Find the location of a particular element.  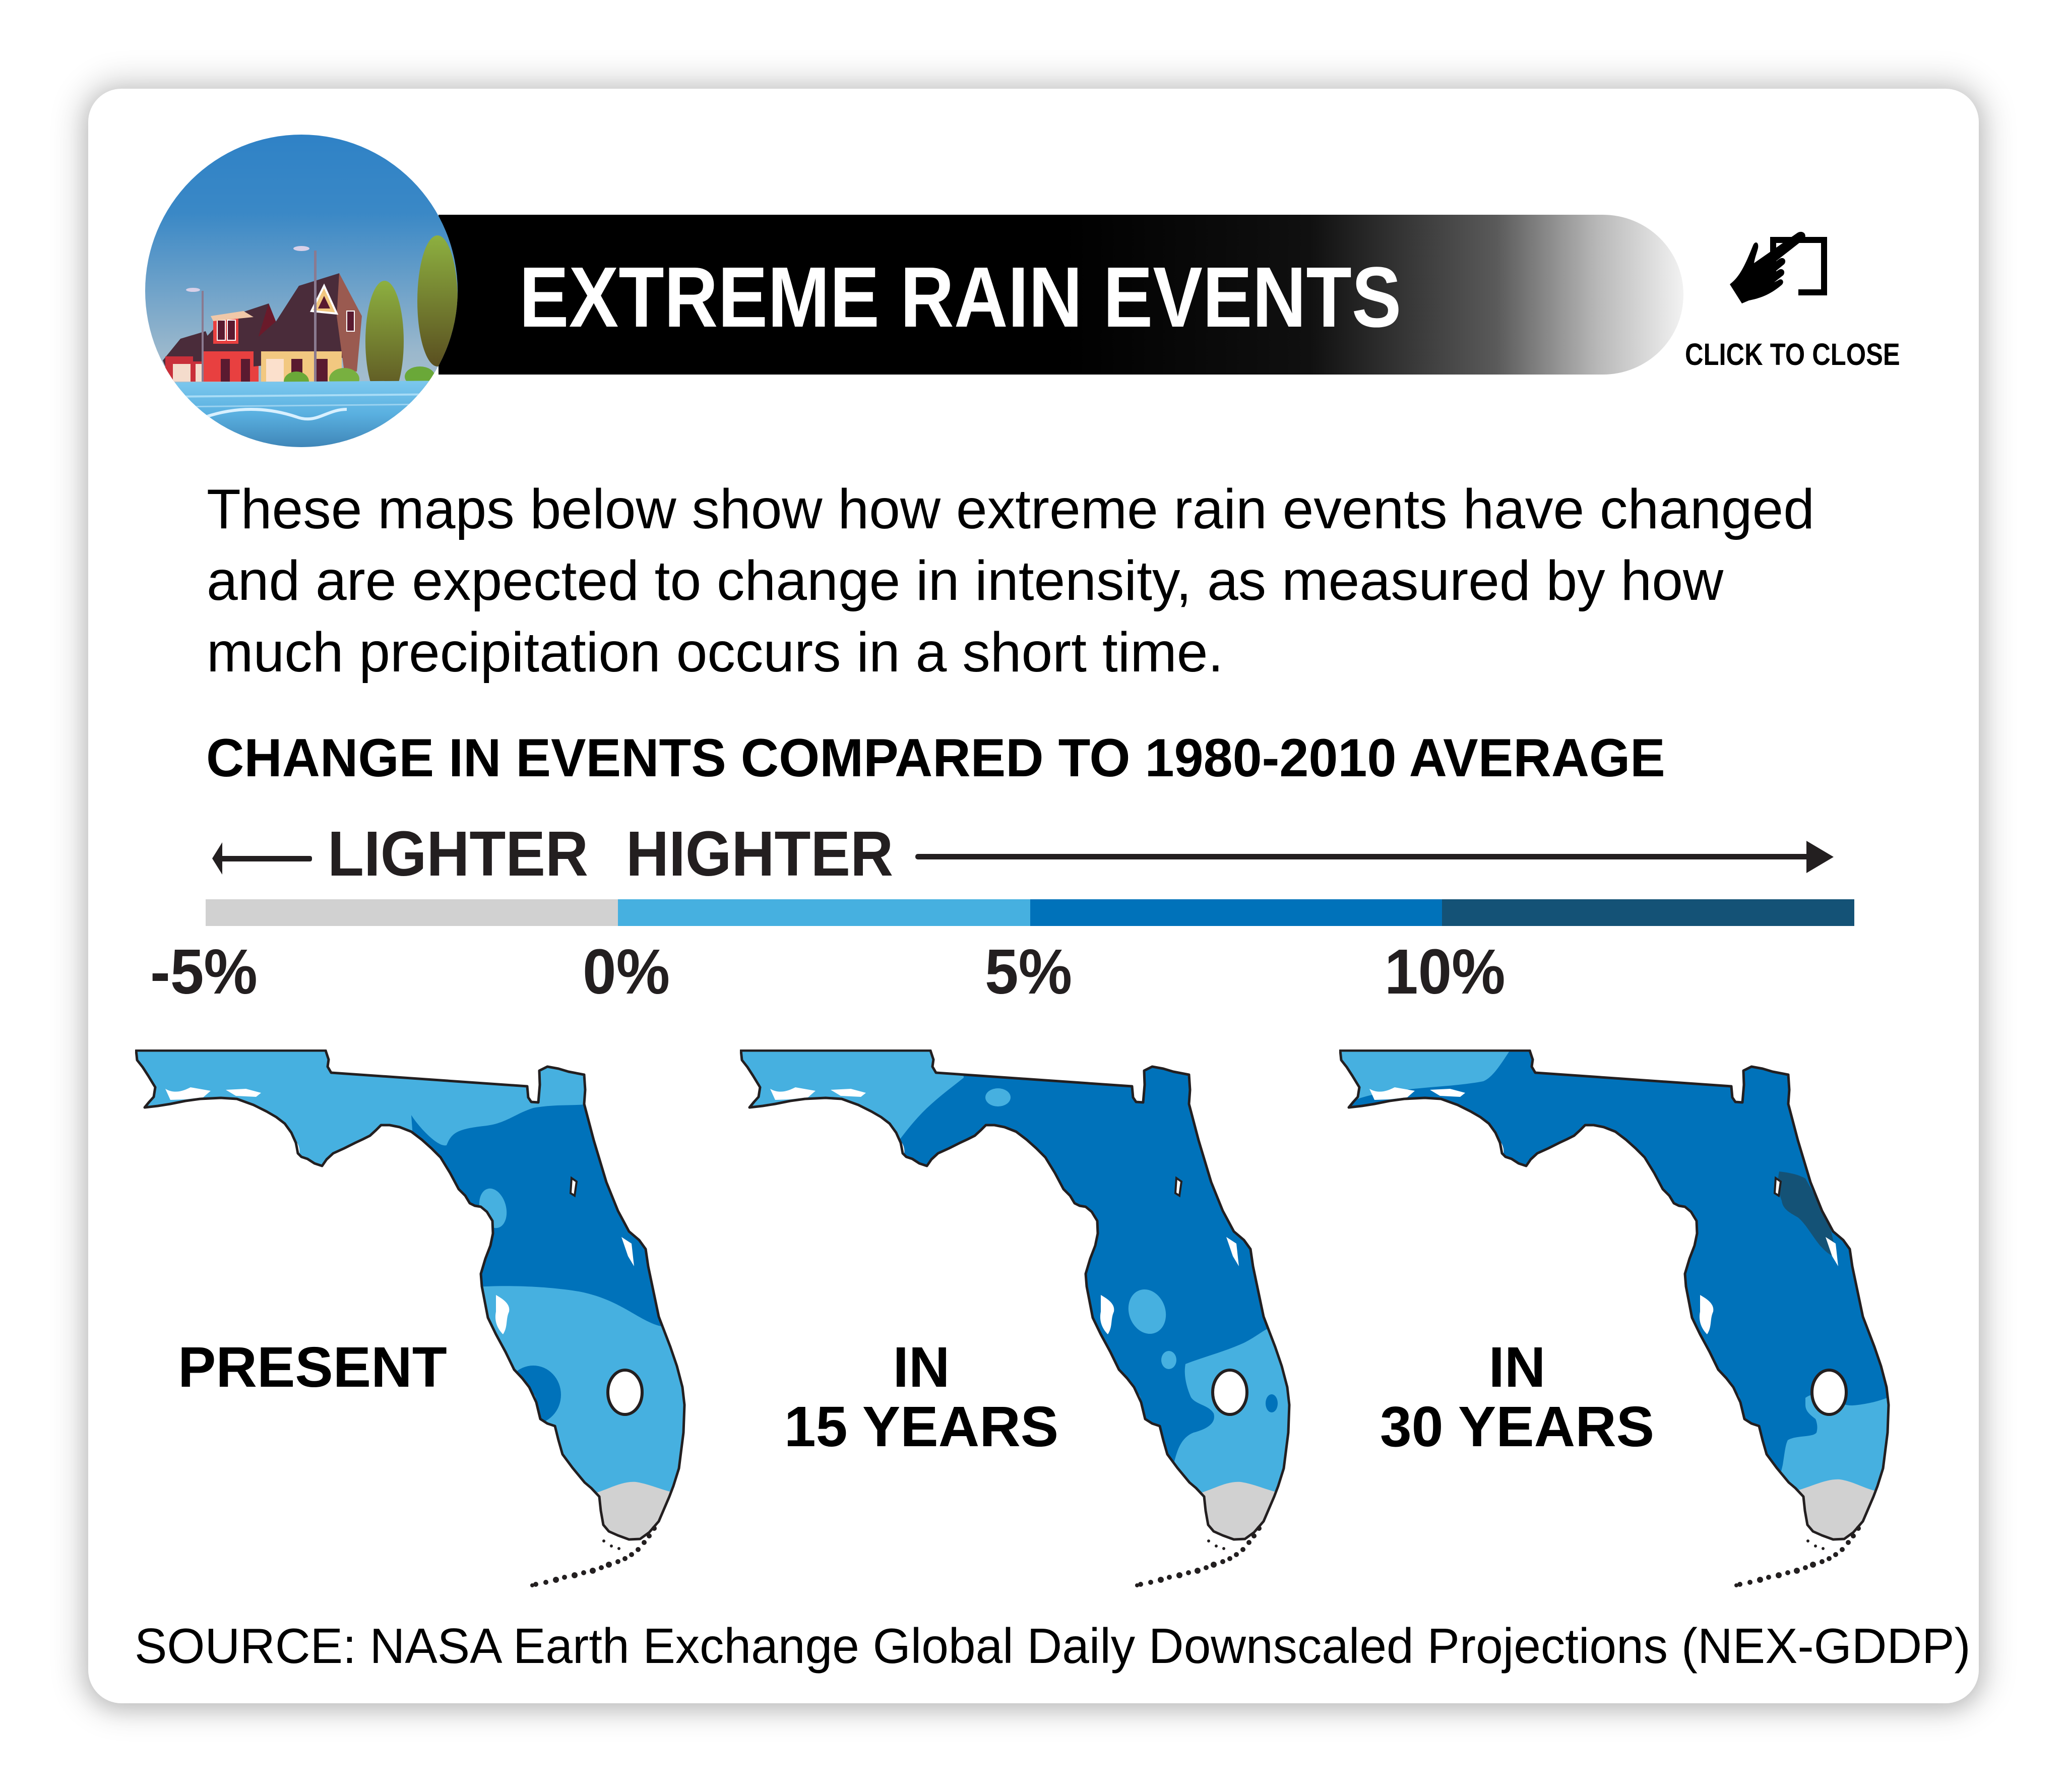

map-15-years is located at coordinates (1017, 1318).